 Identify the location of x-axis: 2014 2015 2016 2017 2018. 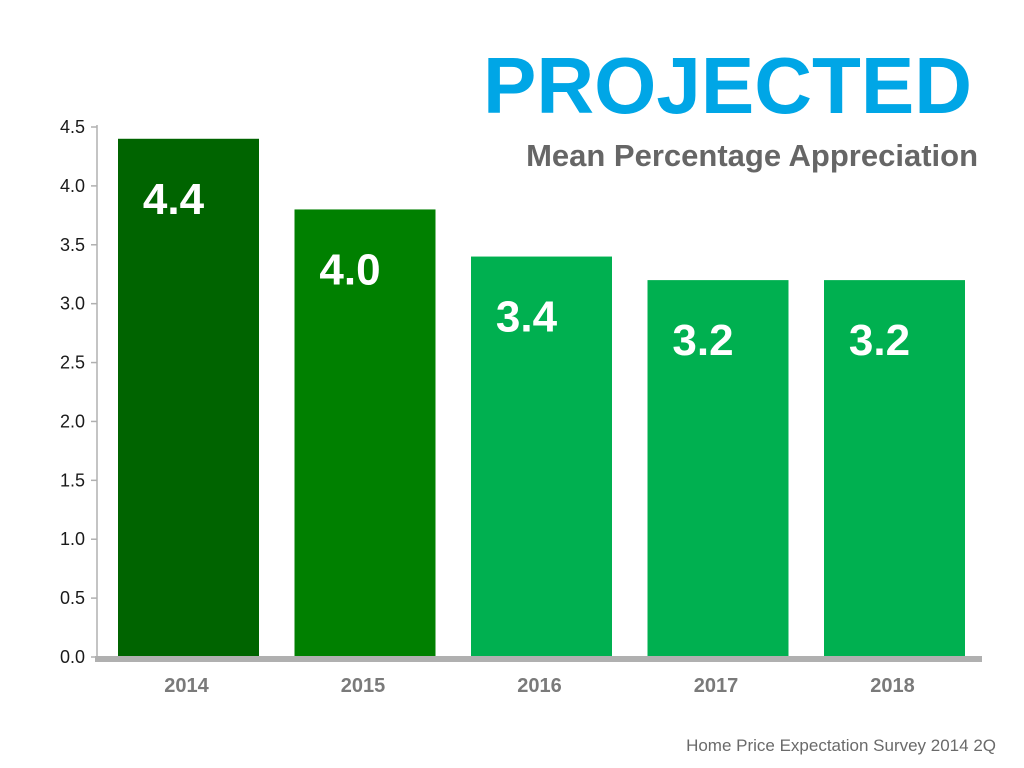
(538, 676).